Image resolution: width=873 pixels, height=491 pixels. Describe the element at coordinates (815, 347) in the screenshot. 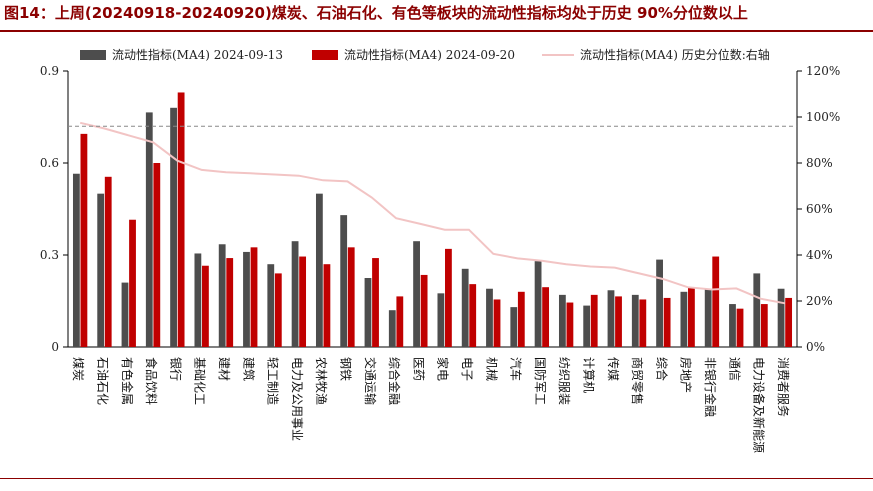

I see `right-tick-label: 0%` at that location.